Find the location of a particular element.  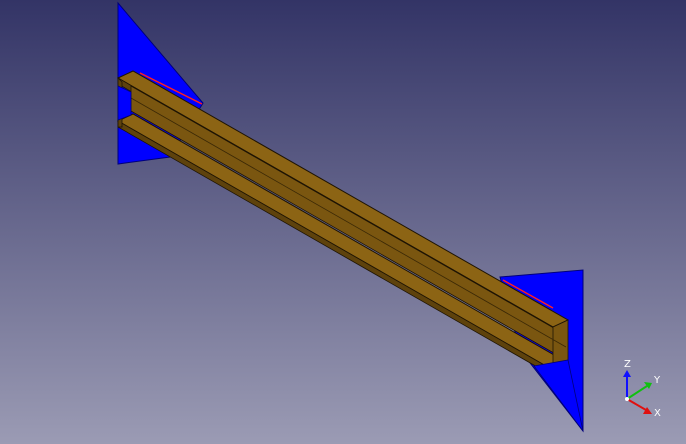

axis-y-line is located at coordinates (637, 392).